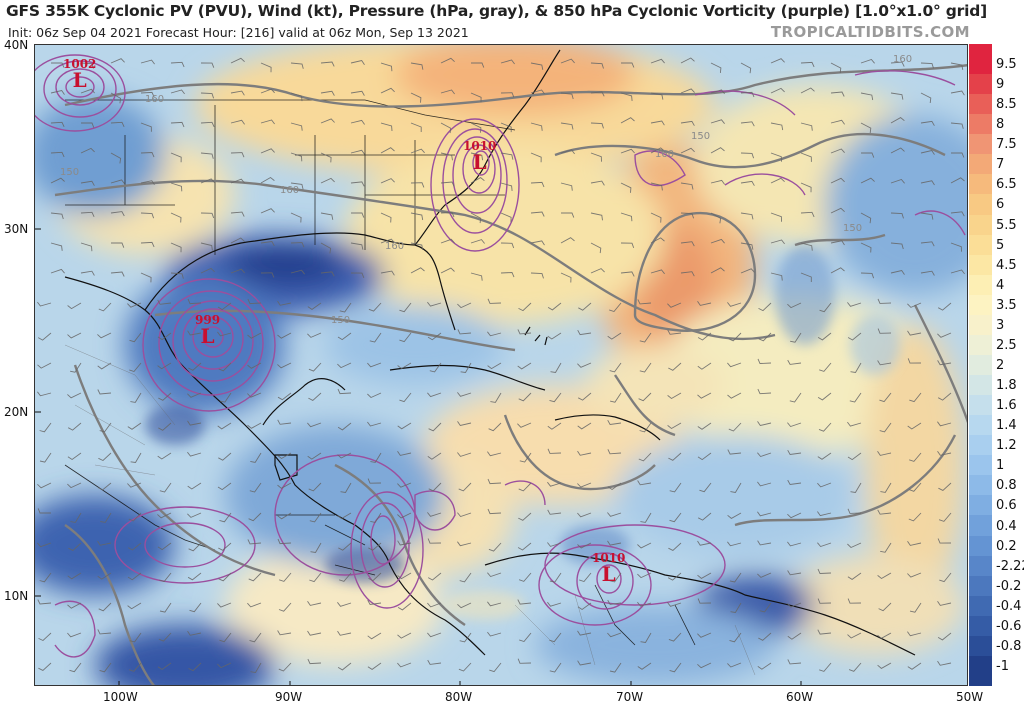 This screenshot has height=706, width=1024. What do you see at coordinates (1006, 526) in the screenshot?
I see `colorbar-label: 0.4` at bounding box center [1006, 526].